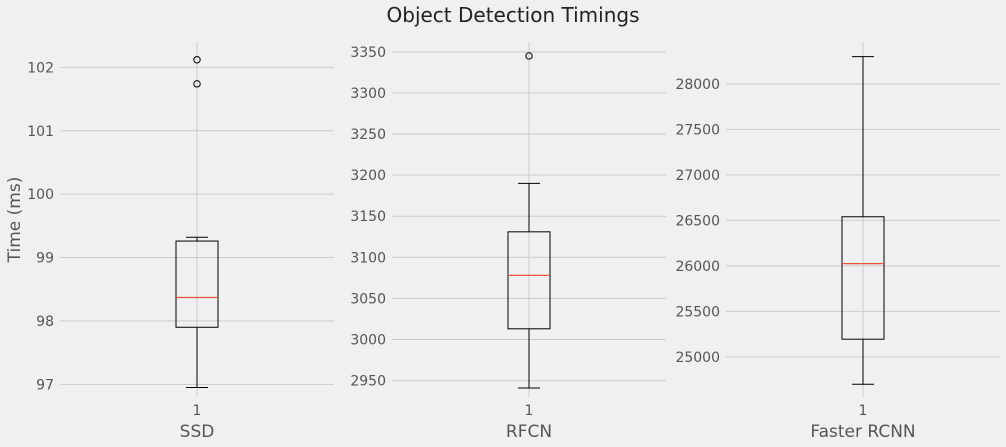 This screenshot has height=447, width=1006. What do you see at coordinates (529, 432) in the screenshot?
I see `x-axis-label: RFCN` at bounding box center [529, 432].